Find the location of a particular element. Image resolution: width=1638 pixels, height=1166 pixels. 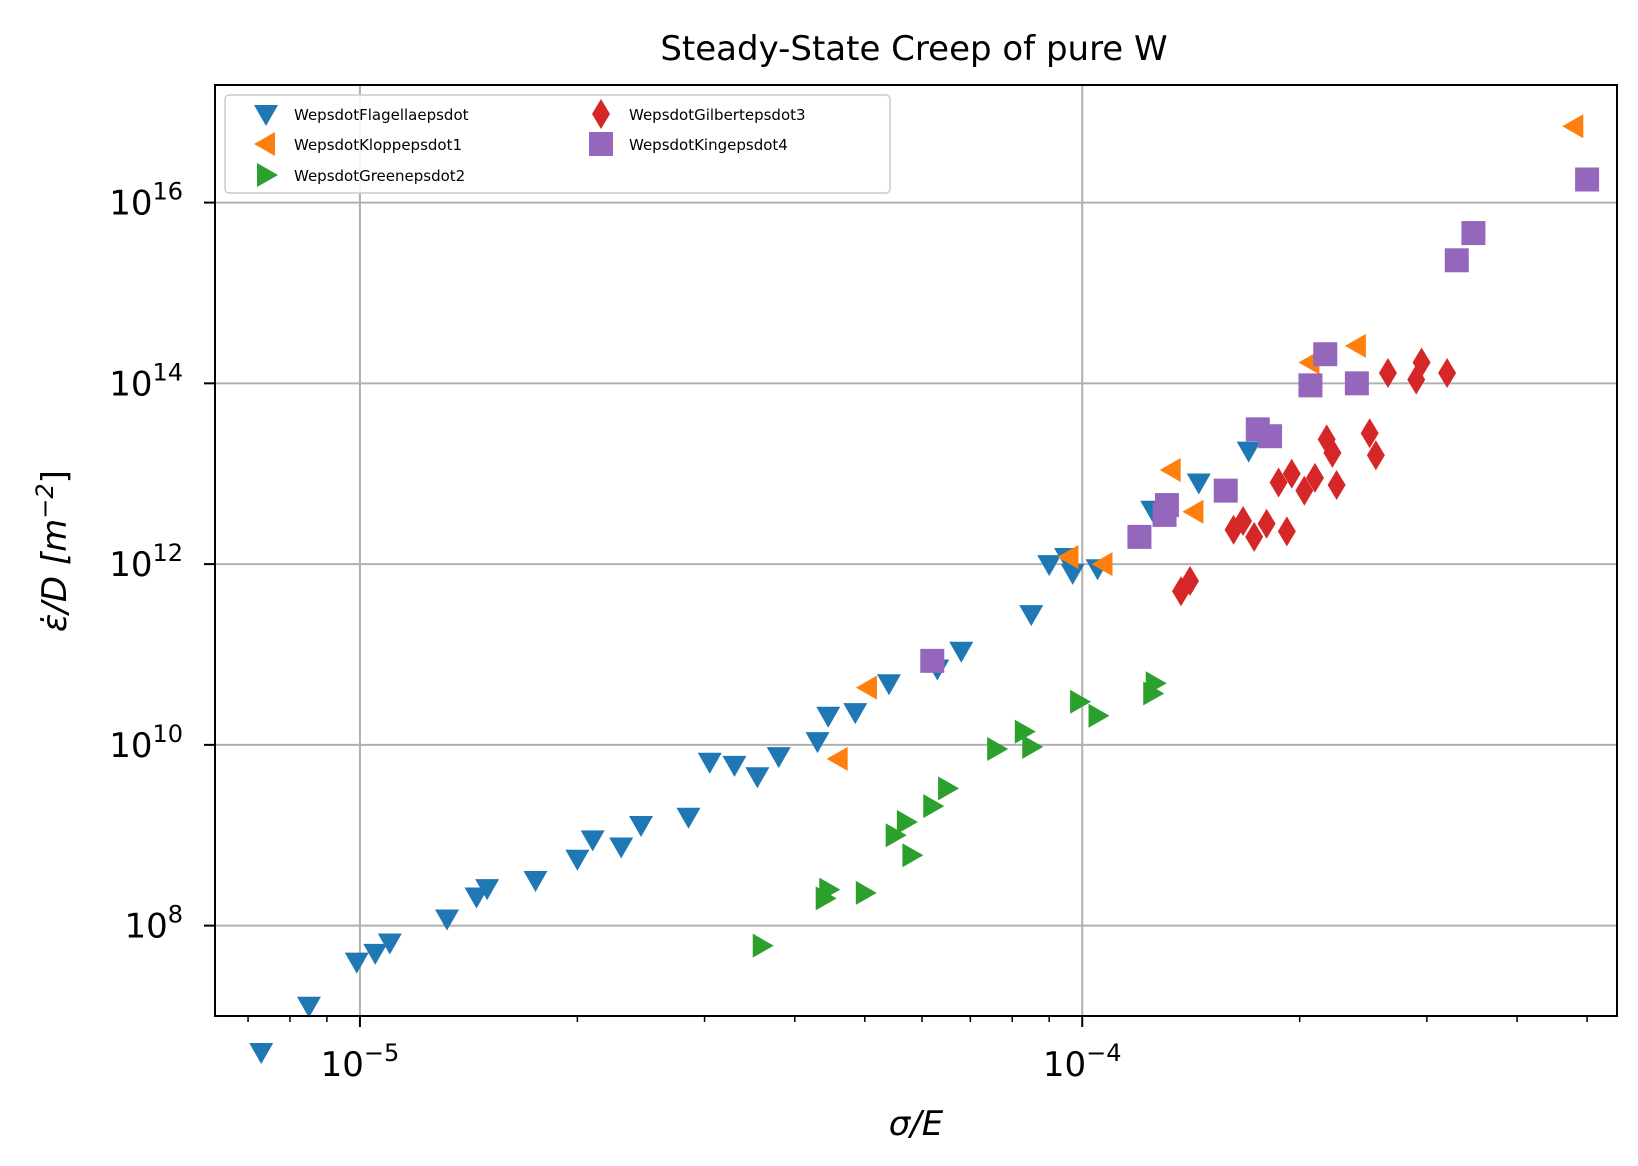

legend-label: WepsdotGreenepsdot2 is located at coordinates (379, 176).